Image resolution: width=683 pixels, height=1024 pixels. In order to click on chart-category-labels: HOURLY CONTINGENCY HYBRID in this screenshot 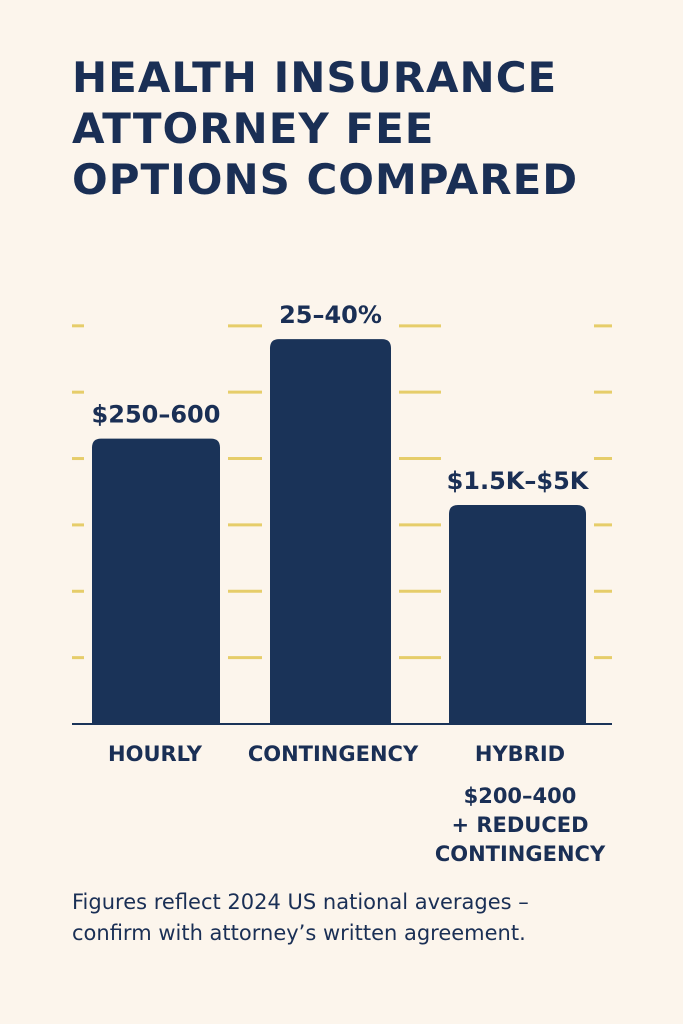, I will do `click(336, 754)`.